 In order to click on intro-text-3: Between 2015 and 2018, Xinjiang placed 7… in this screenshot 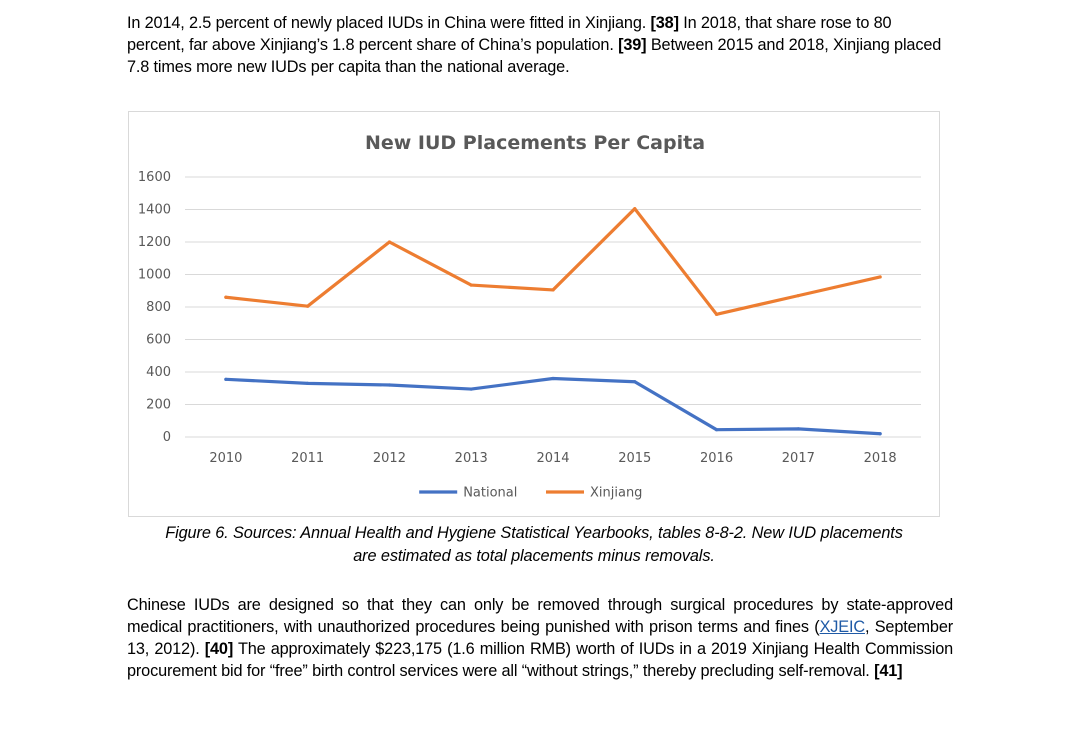, I will do `click(534, 56)`.